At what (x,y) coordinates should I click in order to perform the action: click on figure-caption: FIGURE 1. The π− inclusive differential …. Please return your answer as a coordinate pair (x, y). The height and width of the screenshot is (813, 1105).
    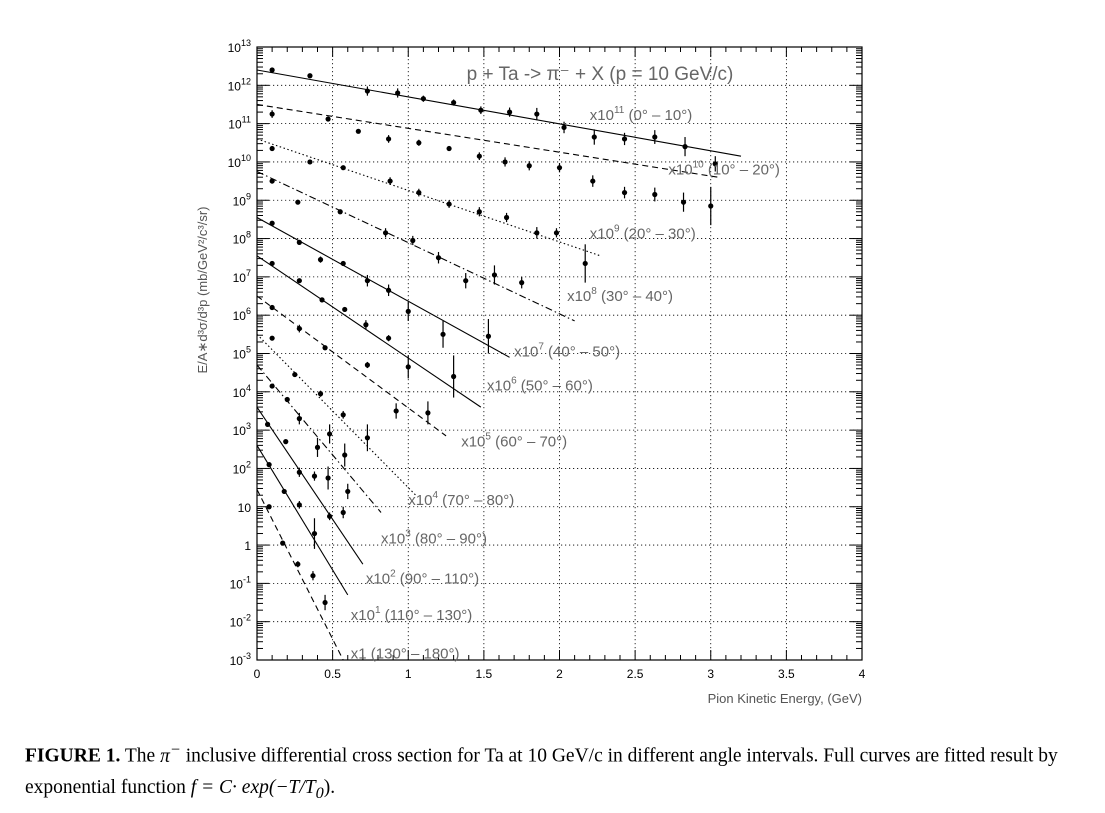
    Looking at the image, I should click on (555, 771).